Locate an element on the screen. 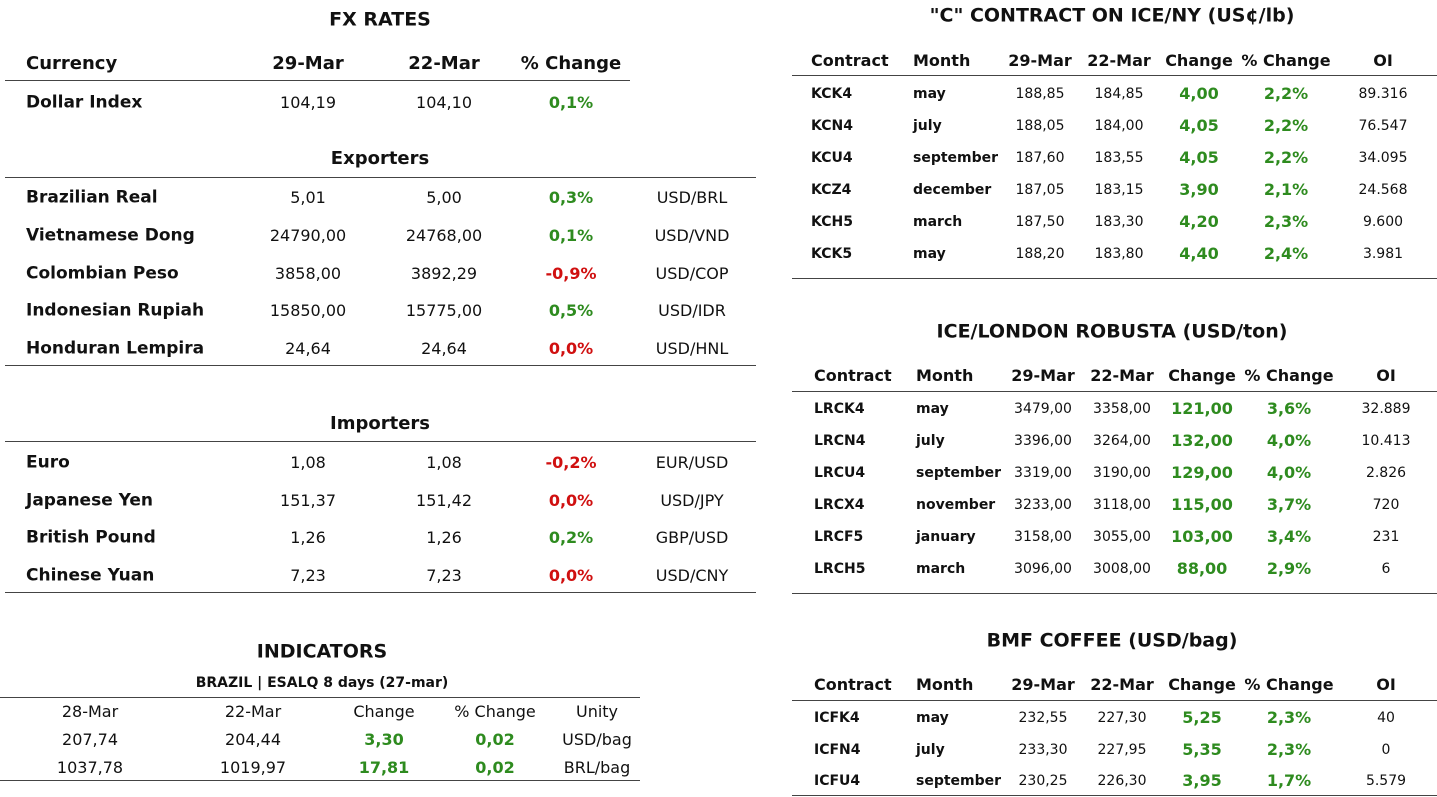  table-row: 3358,00 is located at coordinates (1122, 409).